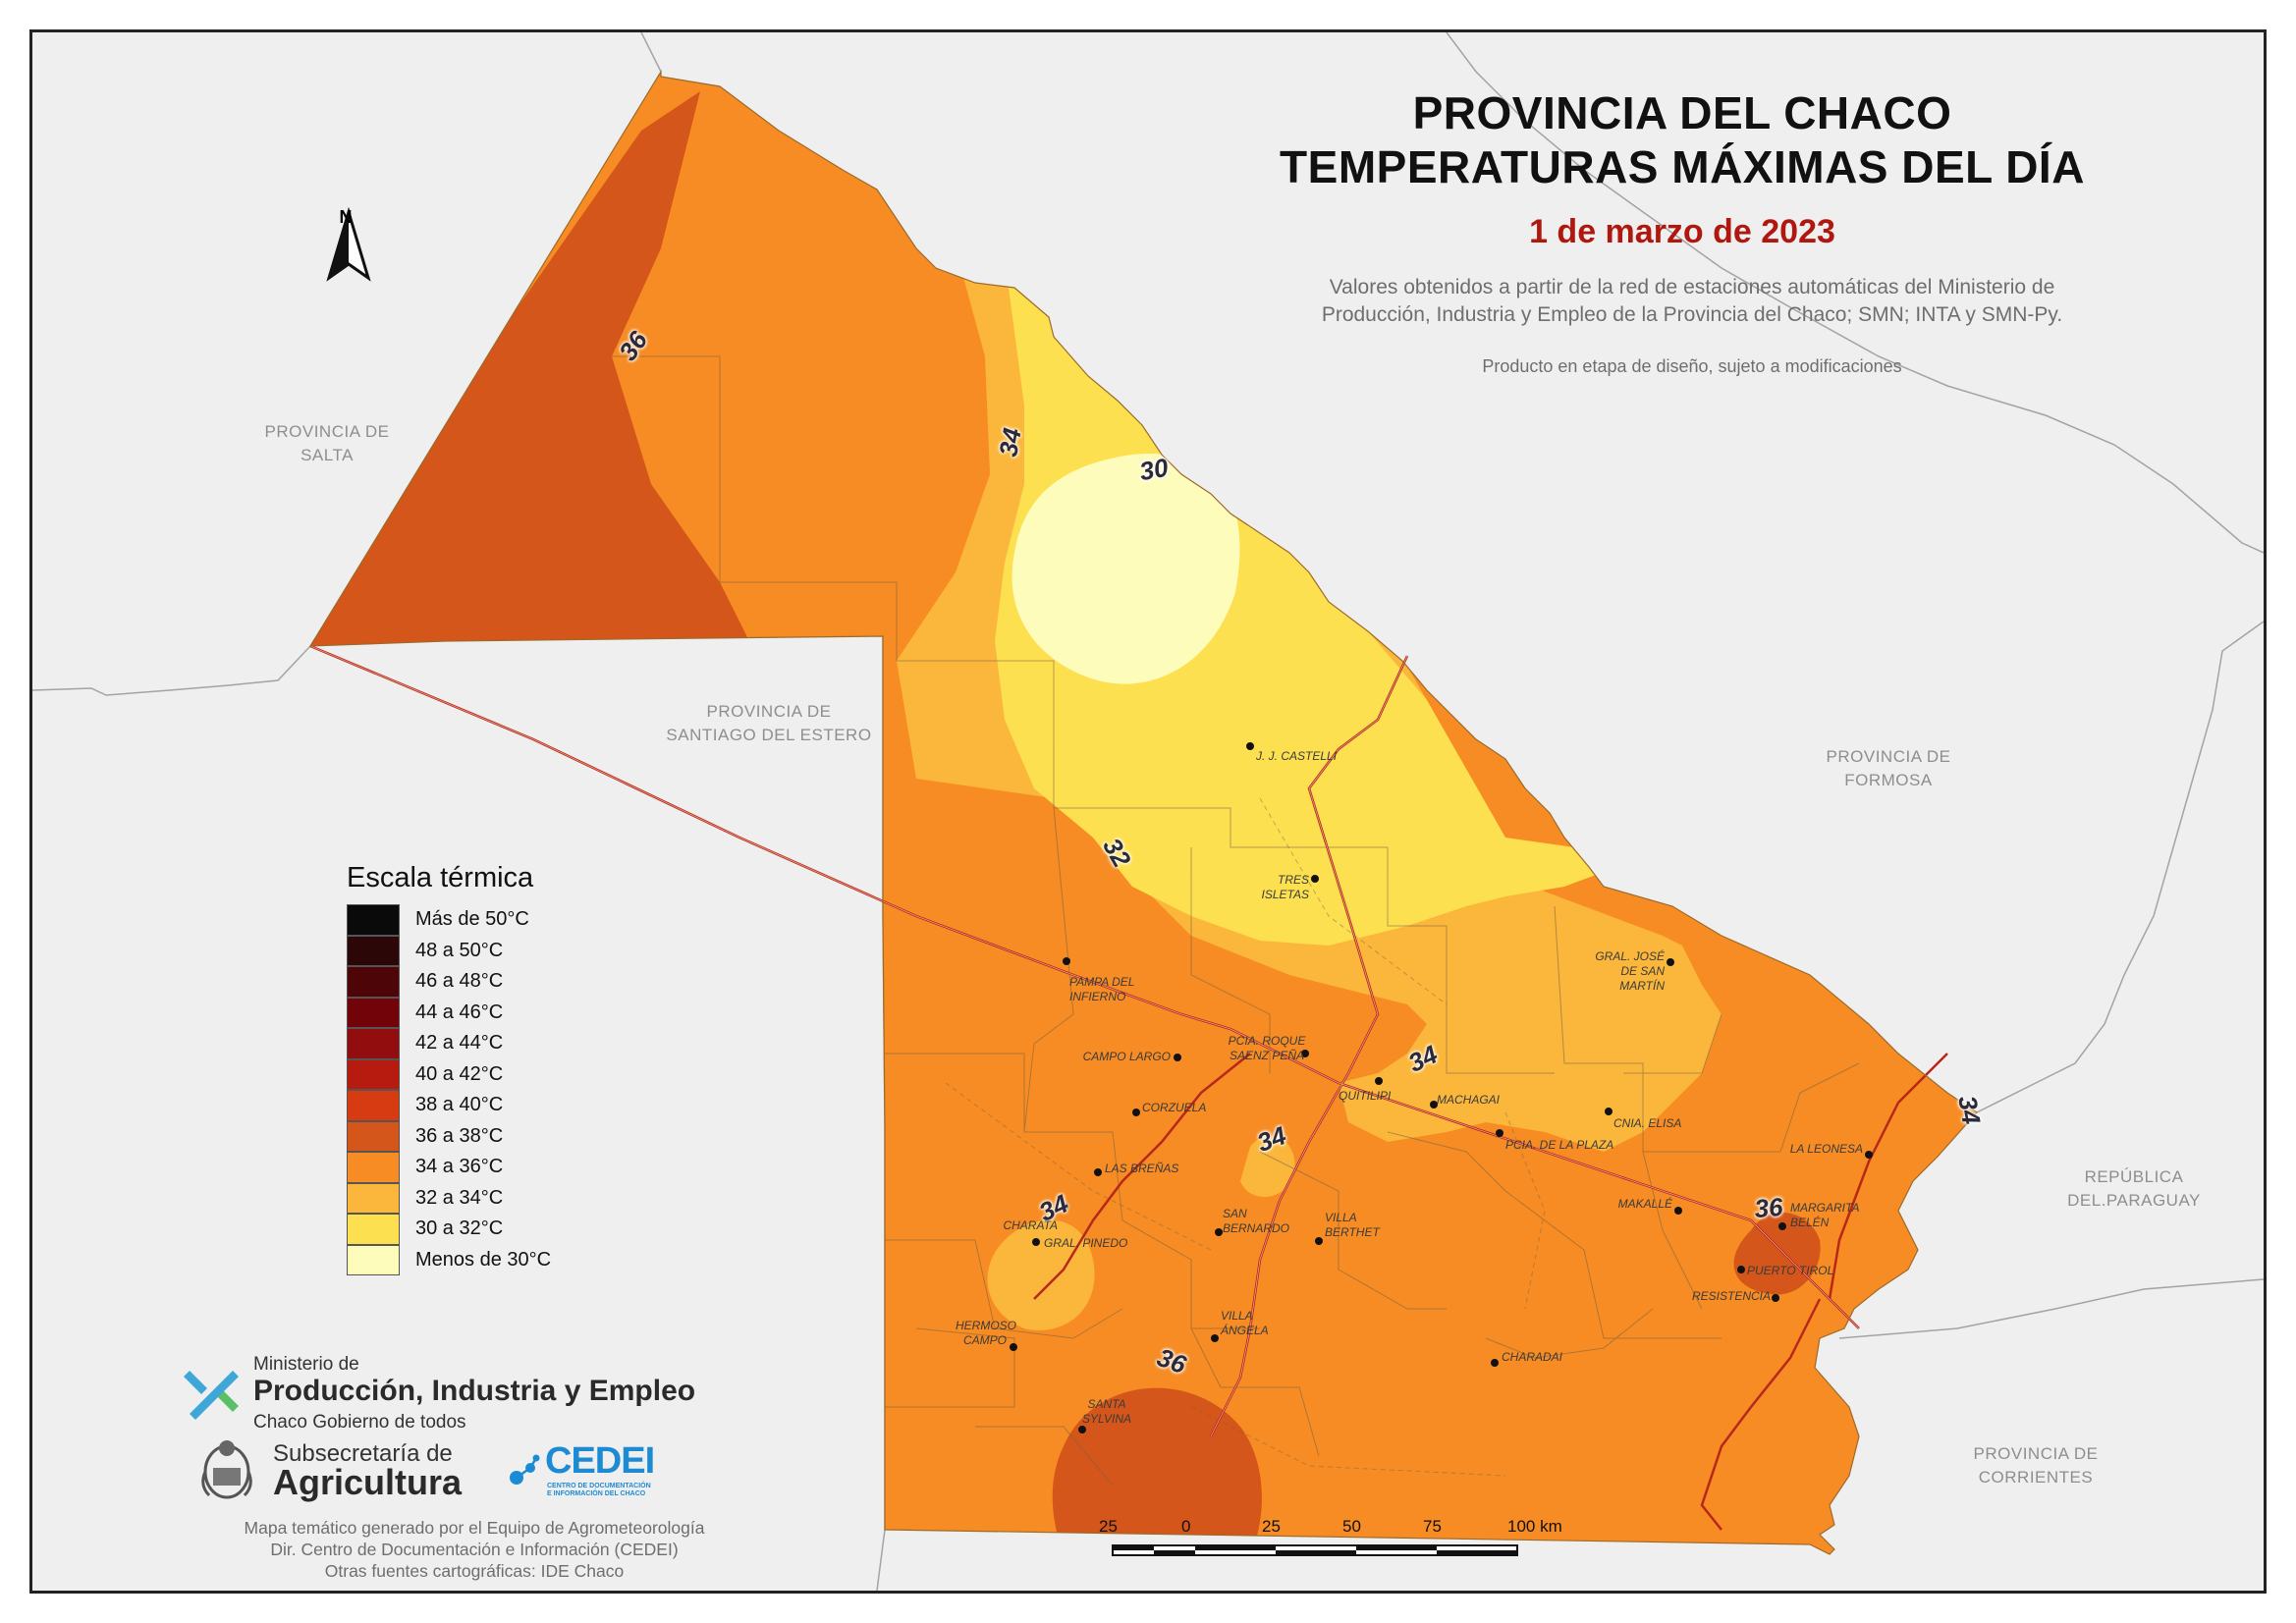 Image resolution: width=2296 pixels, height=1623 pixels. Describe the element at coordinates (986, 1333) in the screenshot. I see `town-label: HERMOSO CAMPO` at that location.